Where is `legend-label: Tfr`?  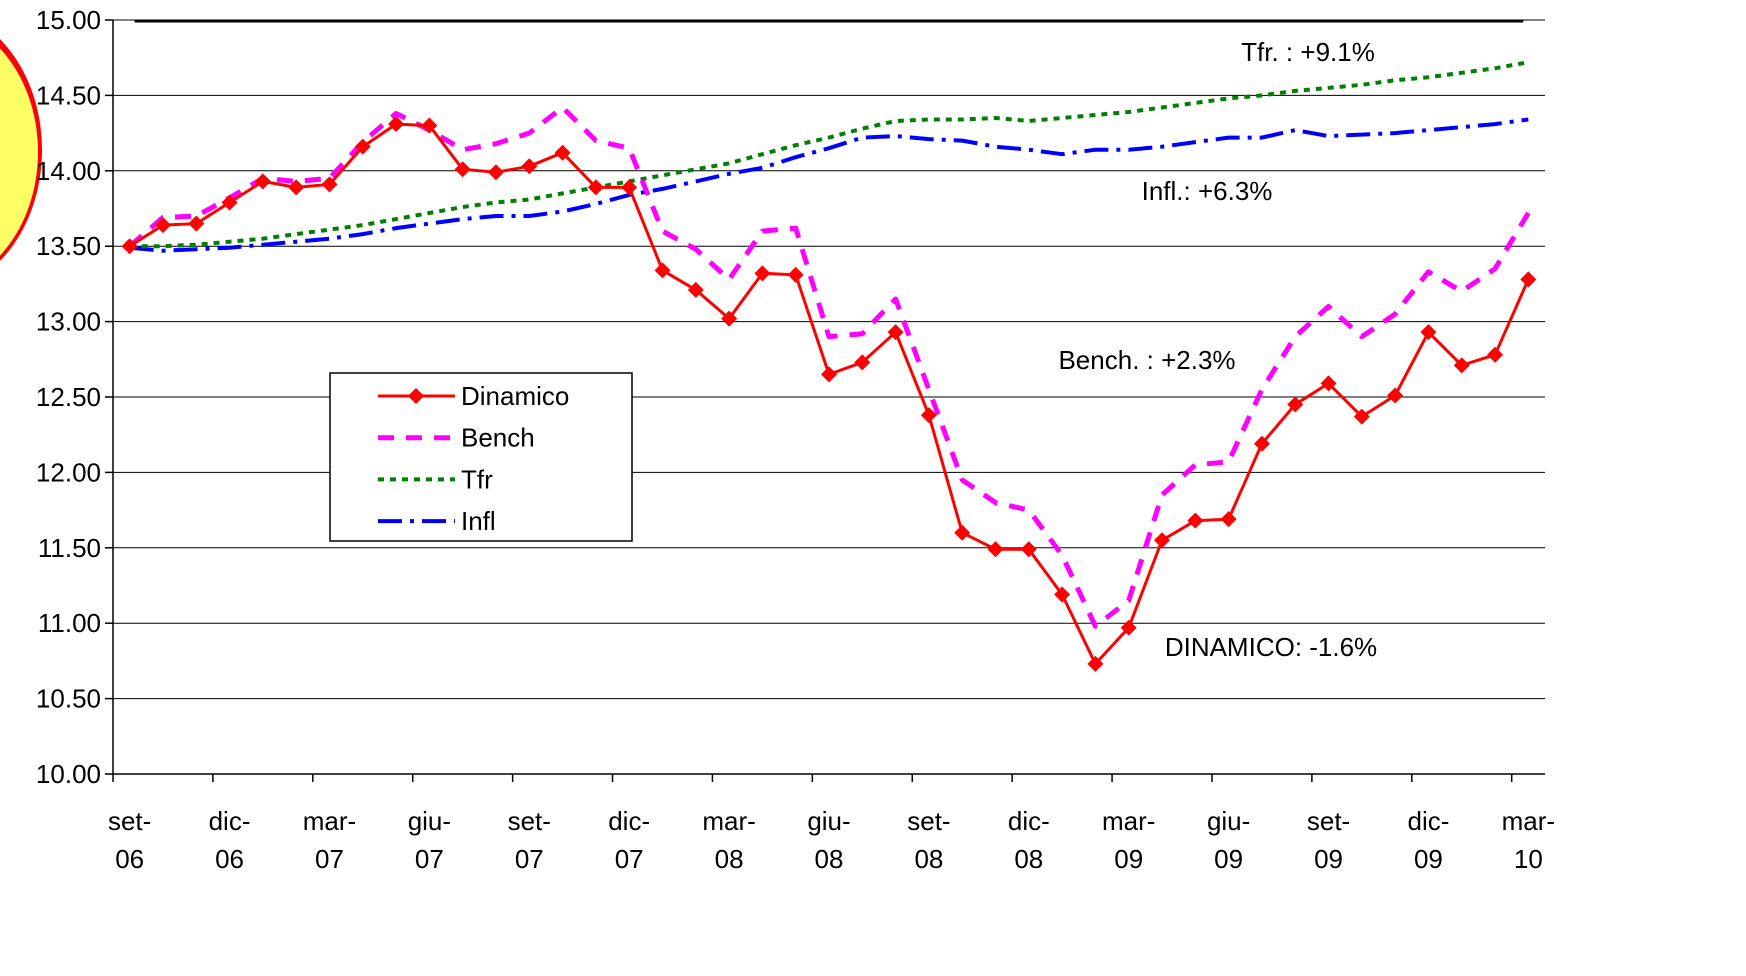
legend-label: Tfr is located at coordinates (477, 479).